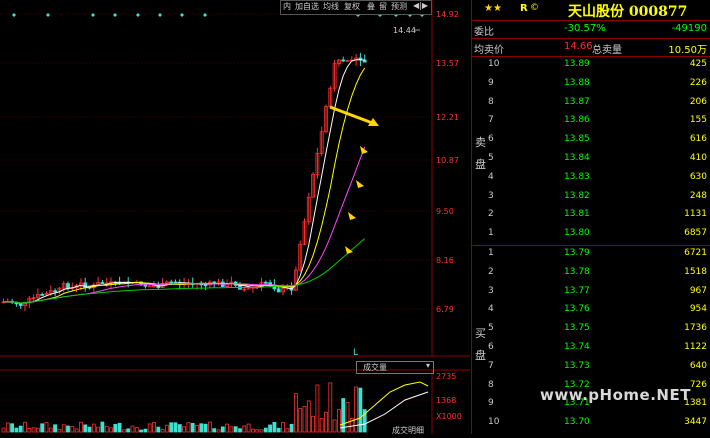 This screenshot has height=438, width=710. What do you see at coordinates (491, 214) in the screenshot?
I see `sell-order-level: 2` at bounding box center [491, 214].